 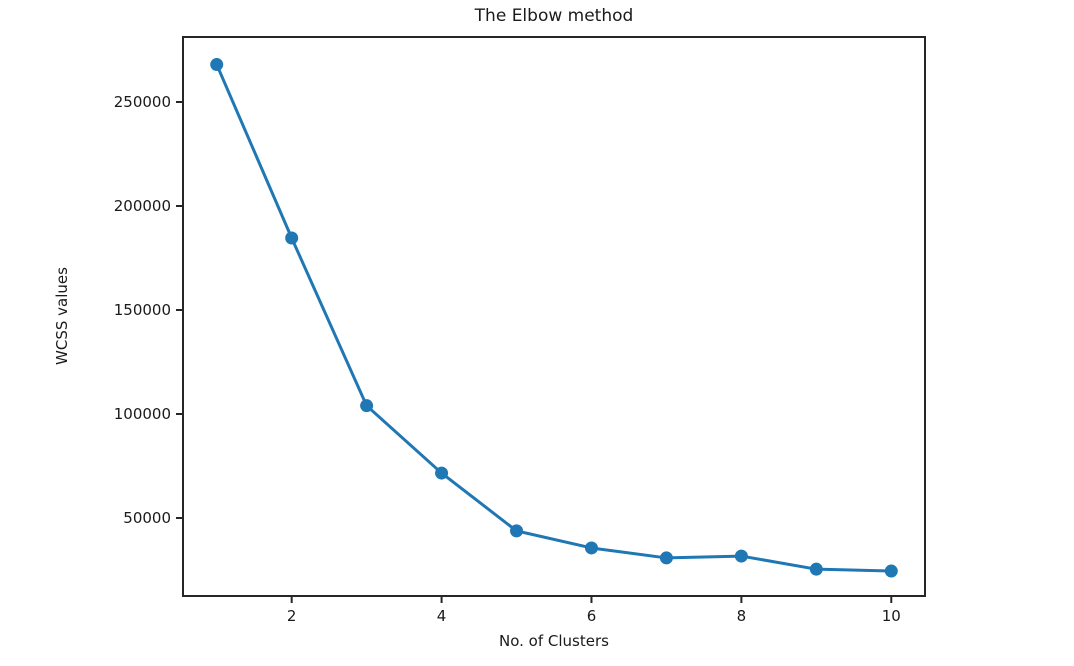 What do you see at coordinates (742, 616) in the screenshot?
I see `x-tick-label: 8` at bounding box center [742, 616].